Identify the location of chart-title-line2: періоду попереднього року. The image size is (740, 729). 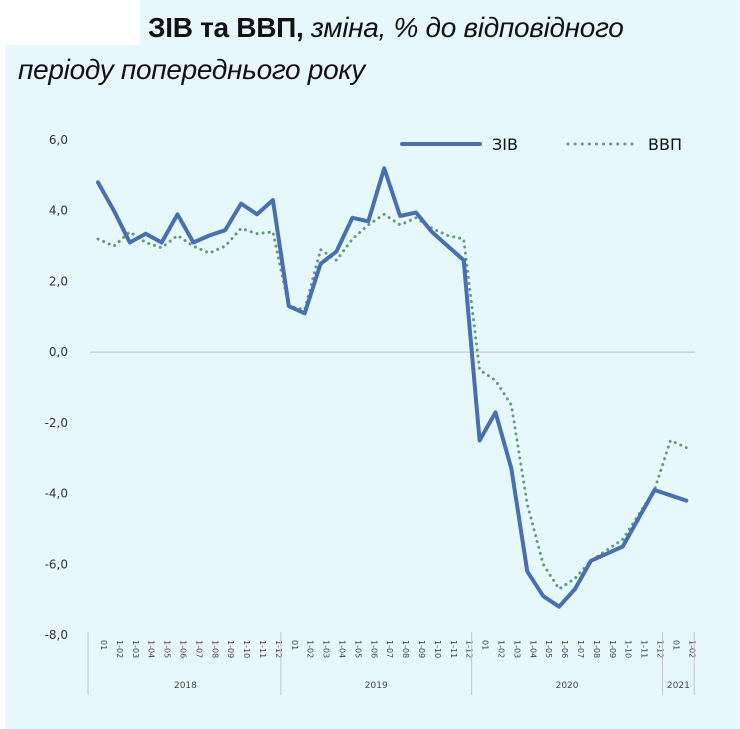
(191, 69).